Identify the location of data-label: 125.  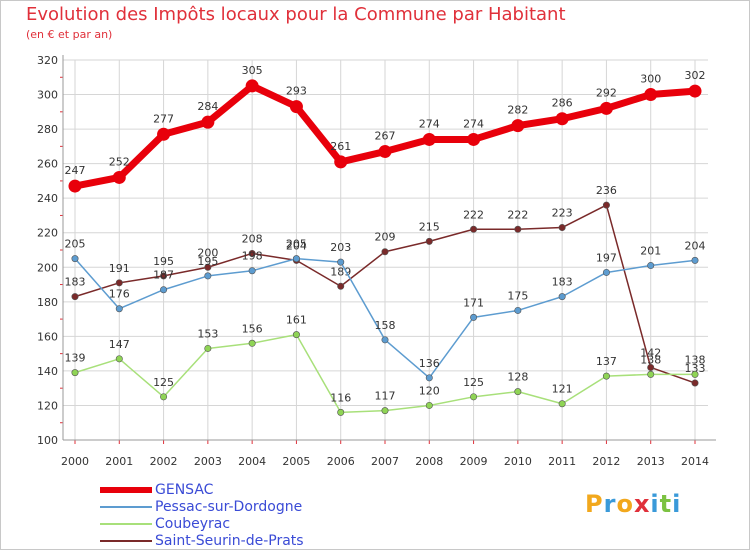
(163, 382).